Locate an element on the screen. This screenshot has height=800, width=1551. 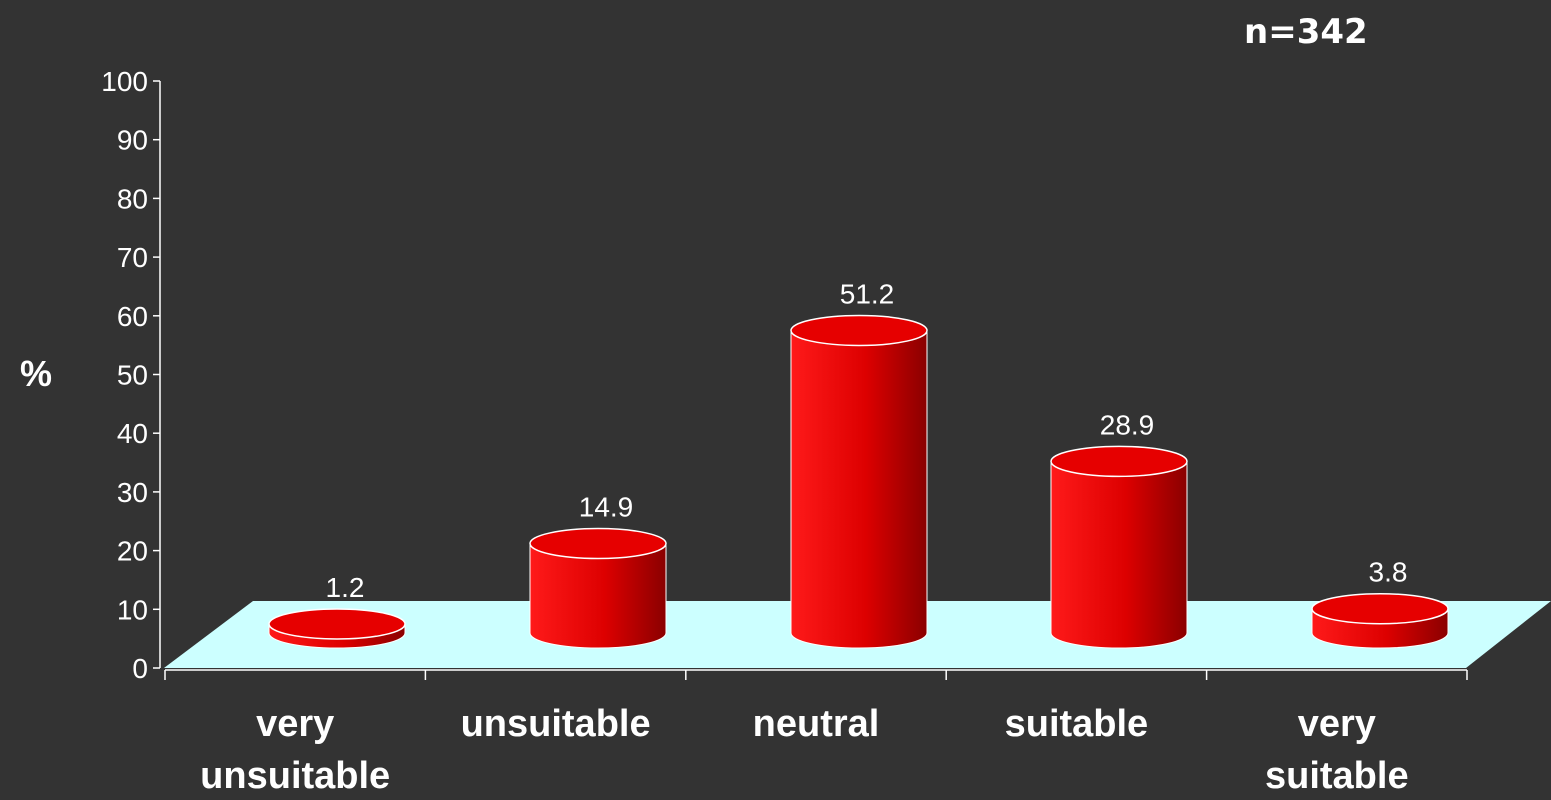
data-label: 1.2 is located at coordinates (345, 587).